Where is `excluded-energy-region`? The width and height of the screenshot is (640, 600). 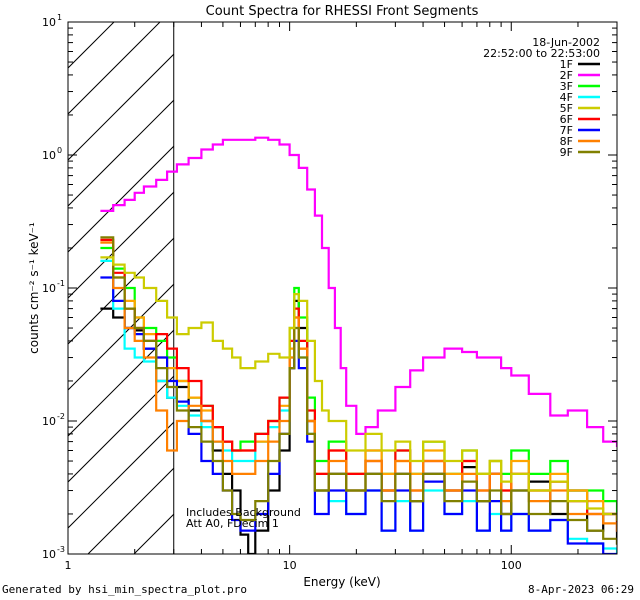 excluded-energy-region is located at coordinates (121, 288).